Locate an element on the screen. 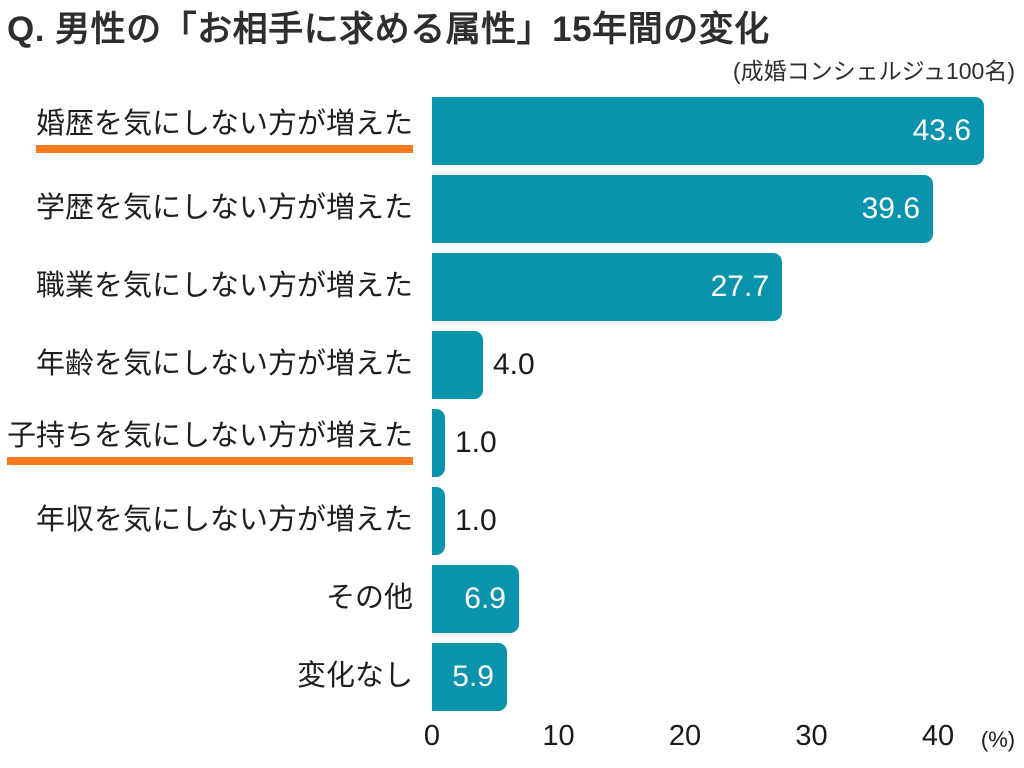 This screenshot has width=1024, height=768. bar-area: 43.6 is located at coordinates (728, 131).